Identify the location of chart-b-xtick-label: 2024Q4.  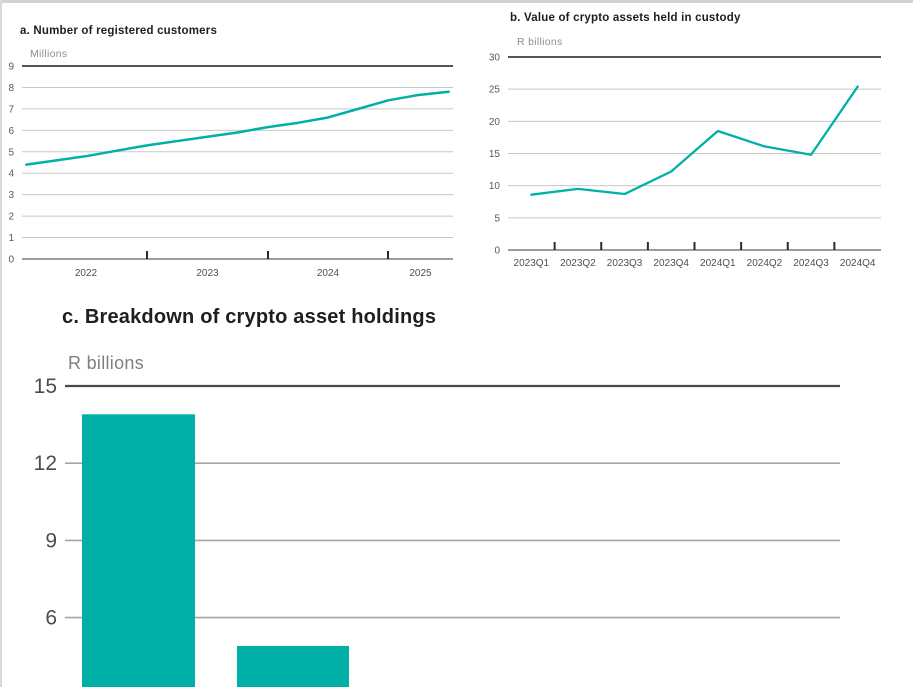
(858, 263).